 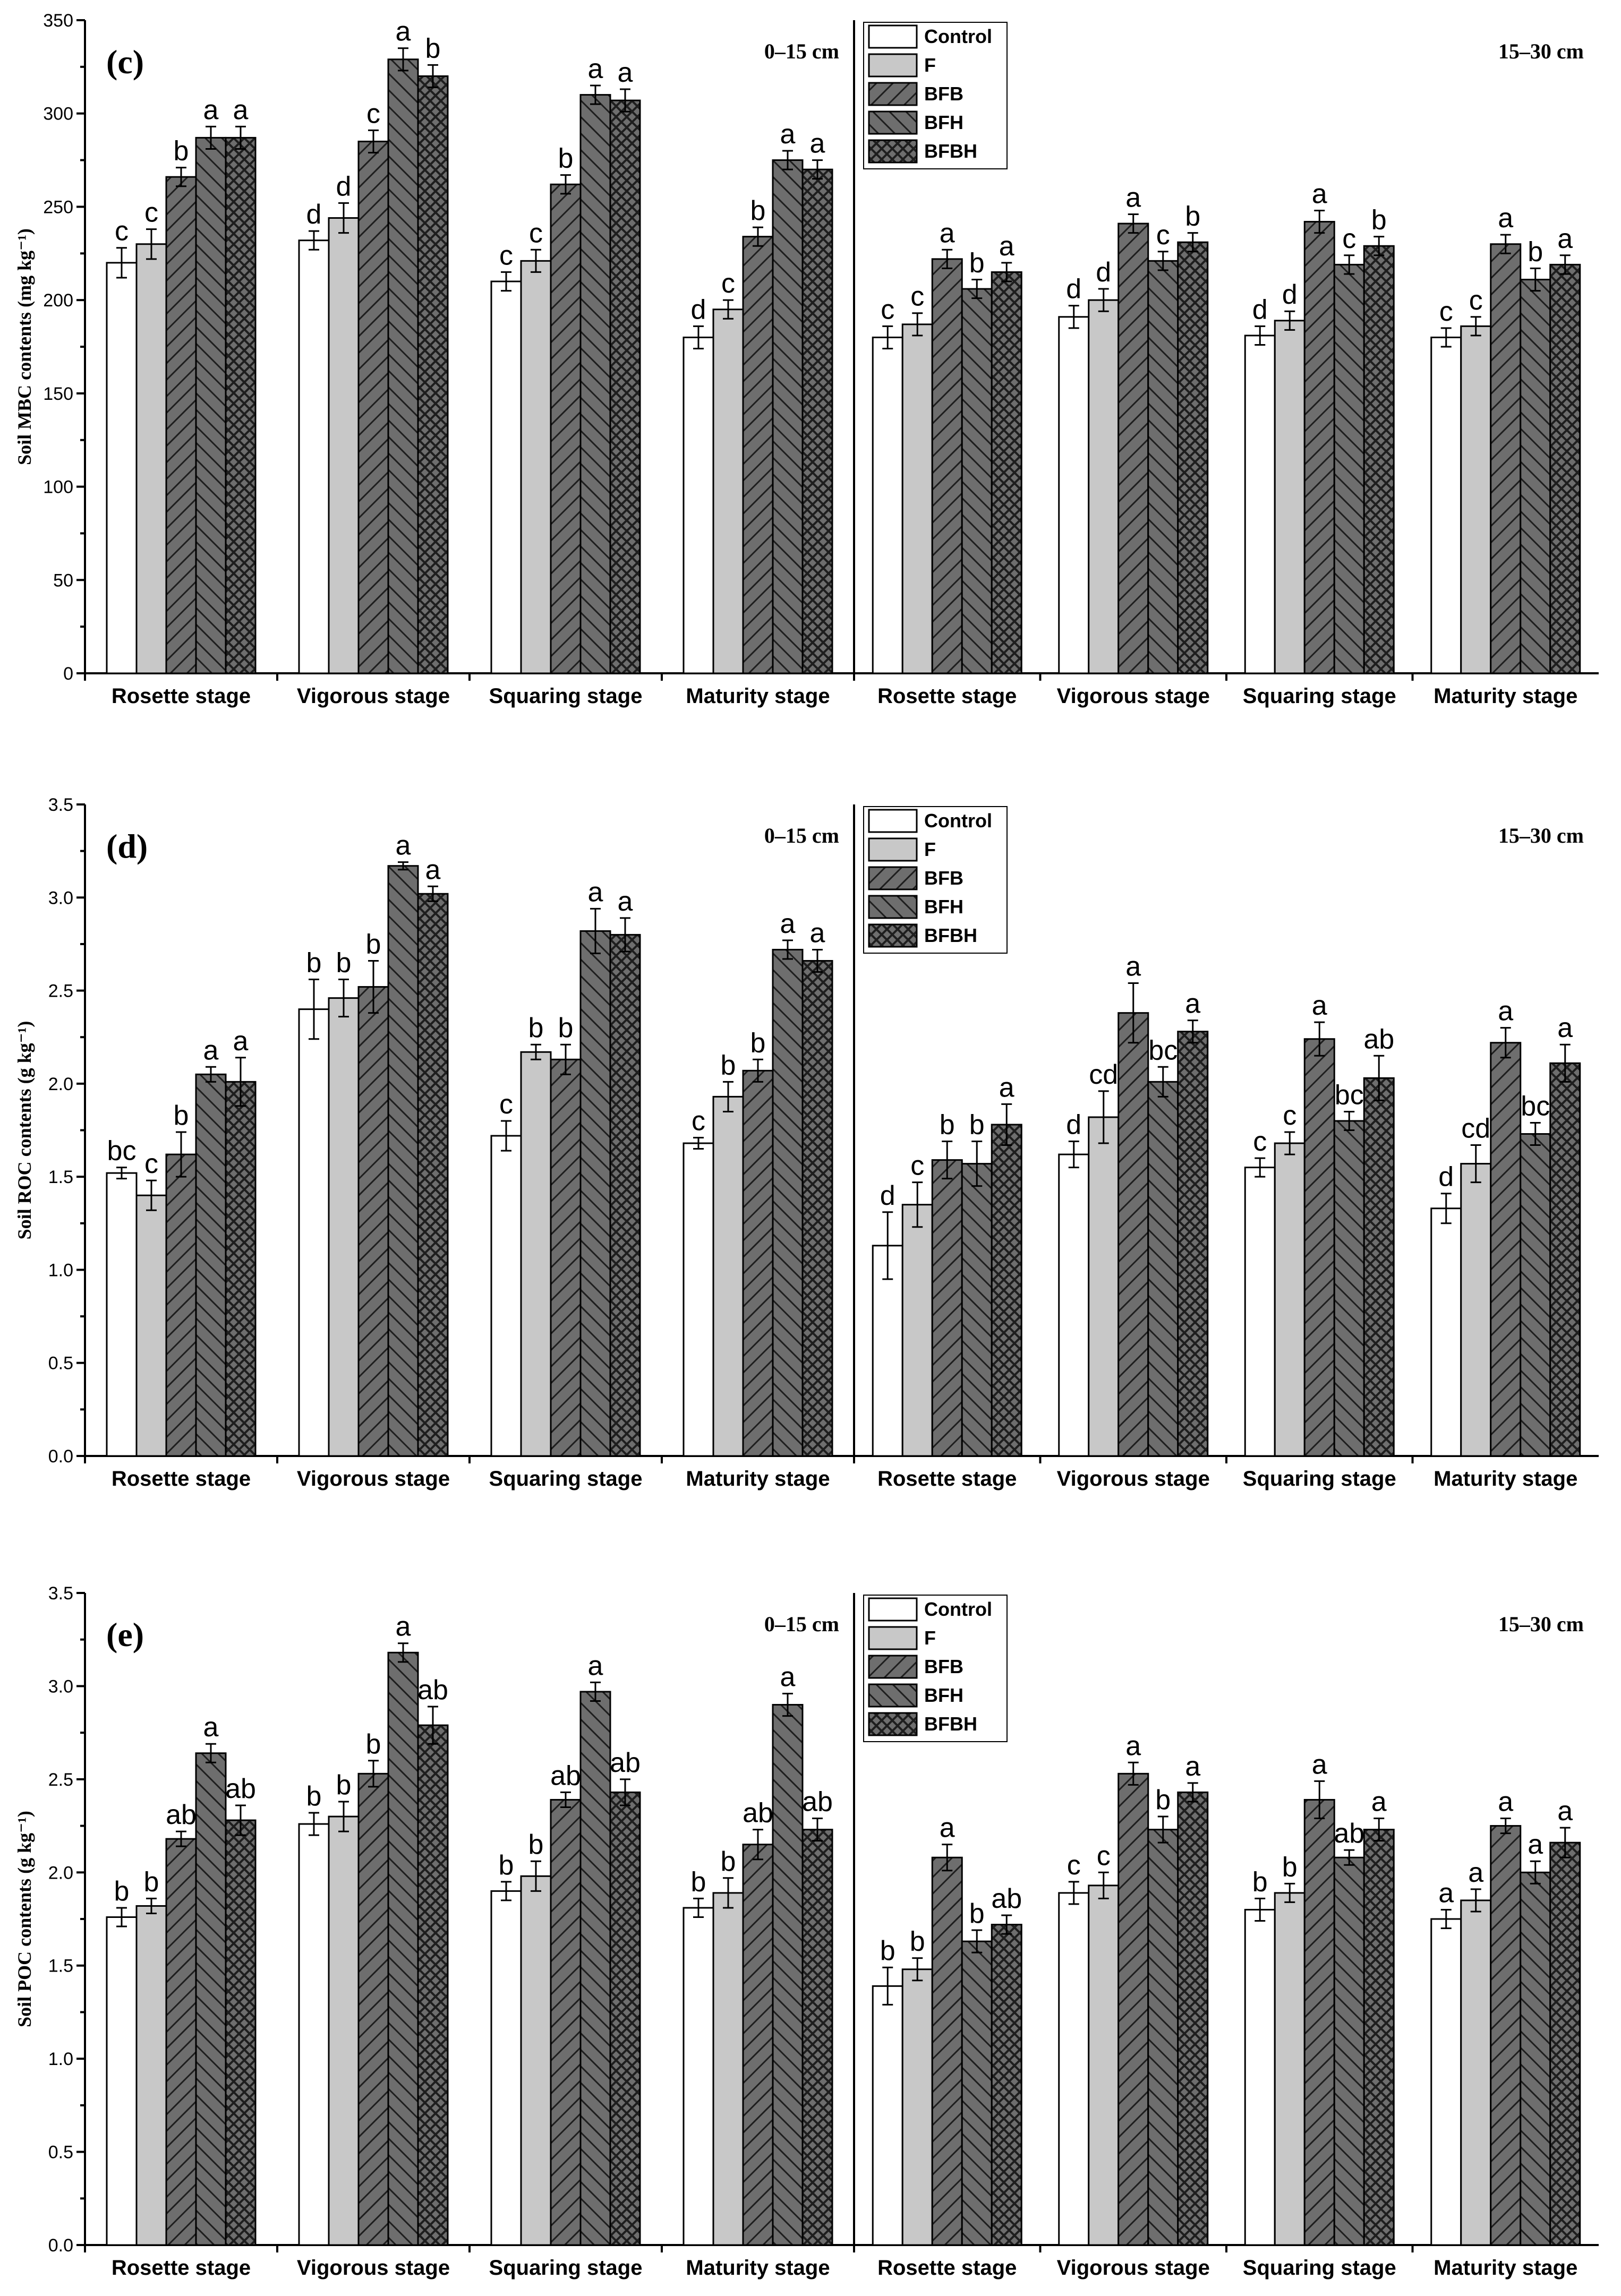 I want to click on y-tick-label: 3.5, so click(x=61, y=1593).